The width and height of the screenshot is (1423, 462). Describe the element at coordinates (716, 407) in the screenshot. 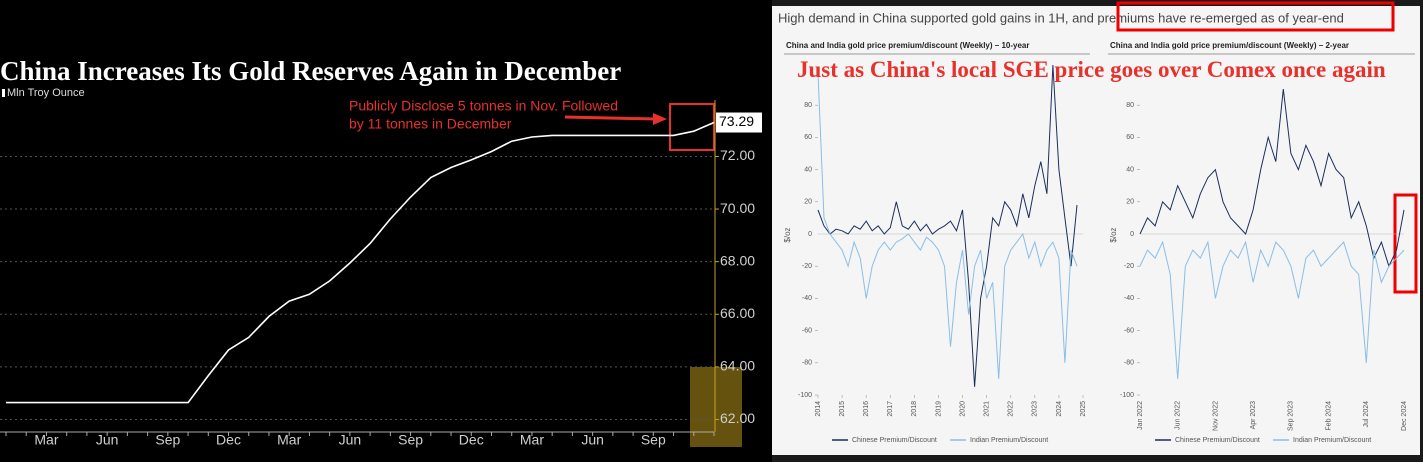

I see `logo` at that location.